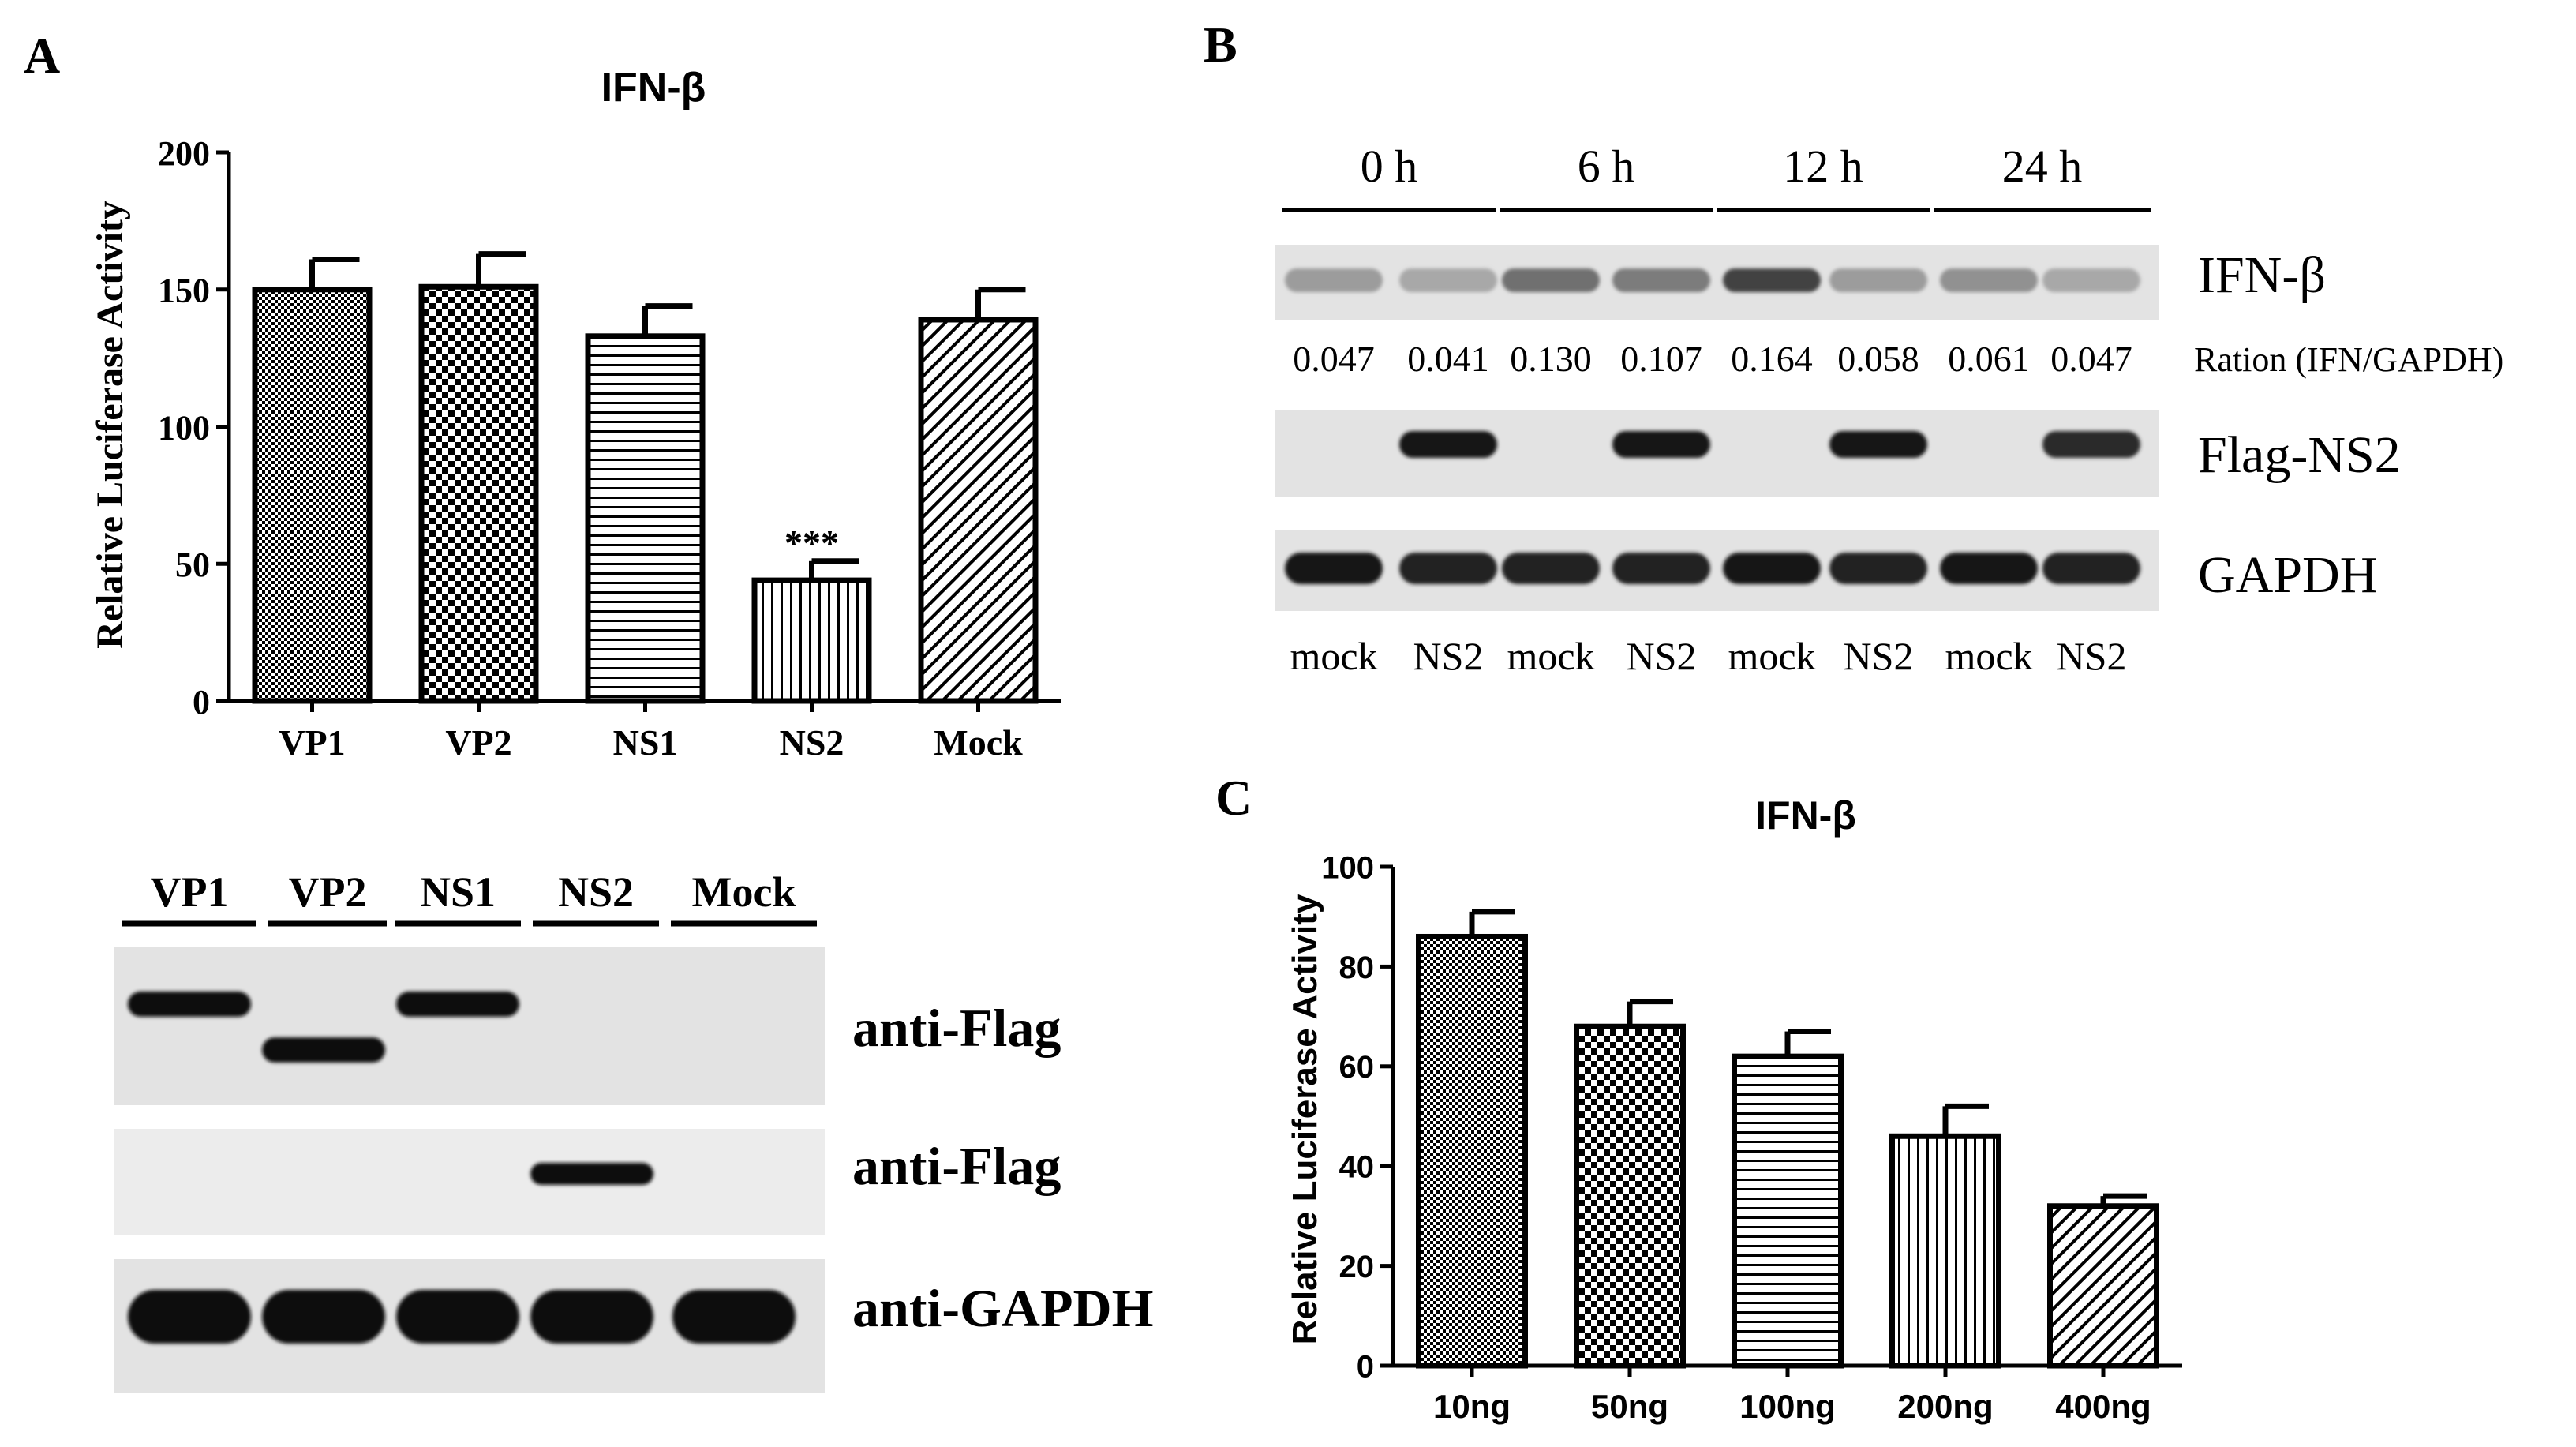  Describe the element at coordinates (192, 564) in the screenshot. I see `chart-a-y-tick-label: 50` at that location.